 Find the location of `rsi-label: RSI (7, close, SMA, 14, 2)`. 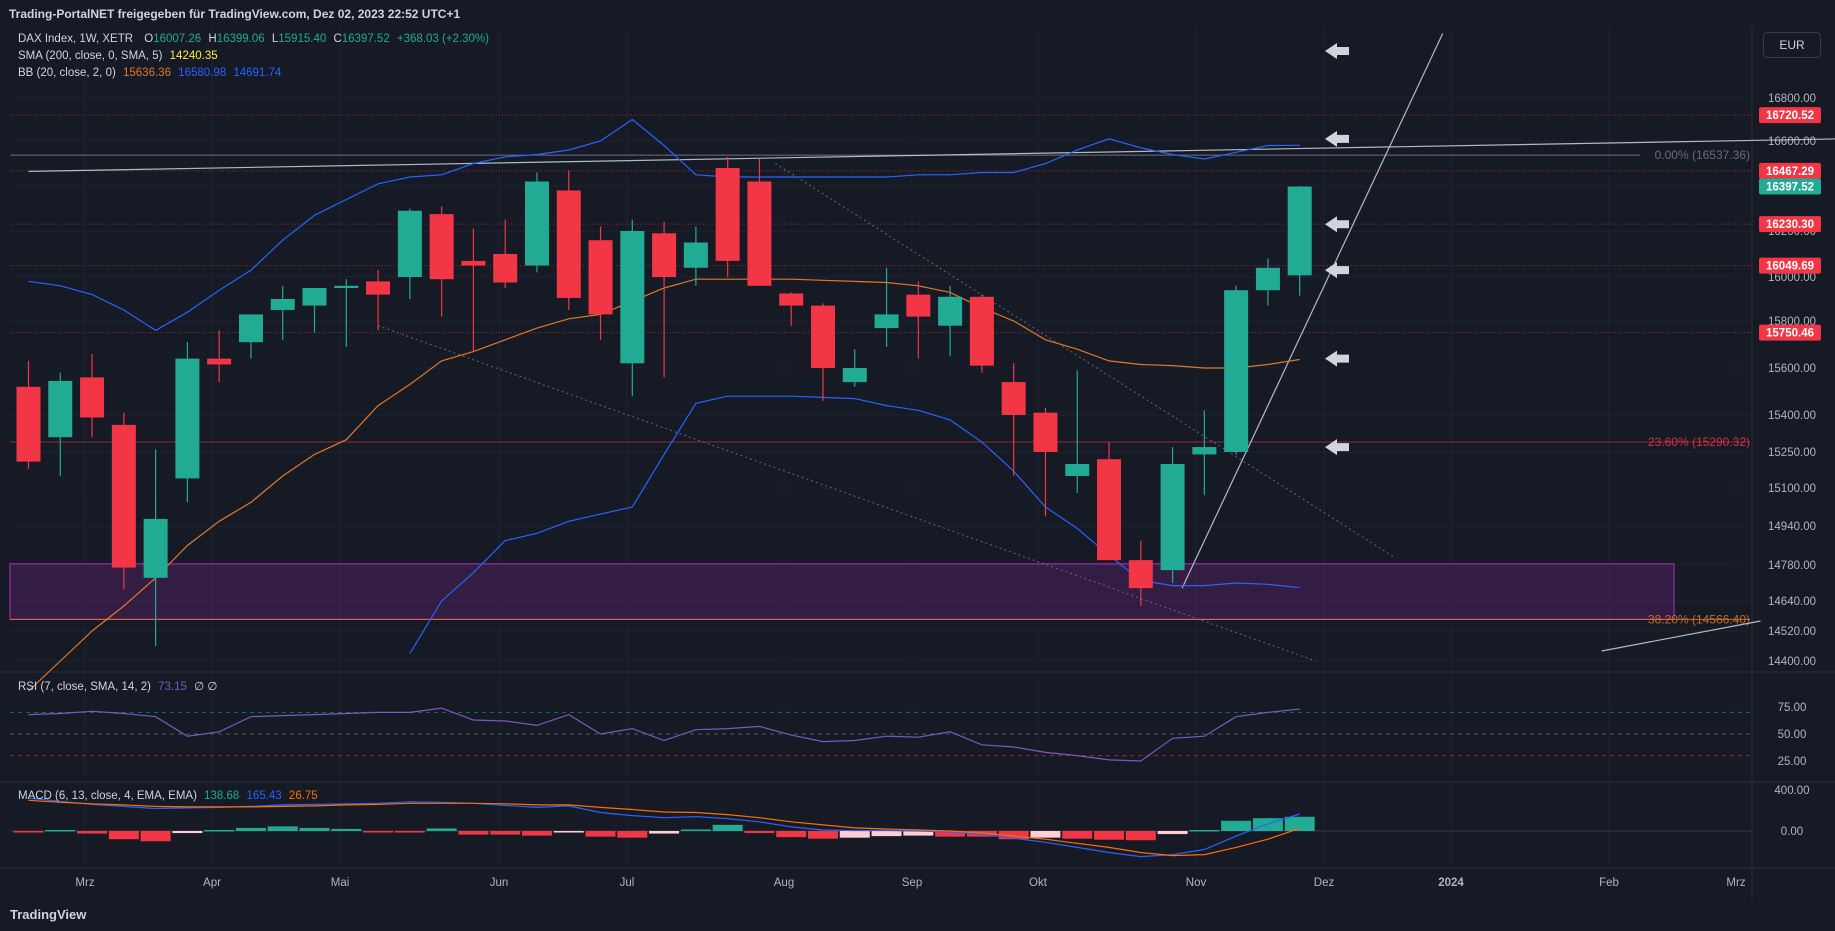

rsi-label: RSI (7, close, SMA, 14, 2) is located at coordinates (84, 687).